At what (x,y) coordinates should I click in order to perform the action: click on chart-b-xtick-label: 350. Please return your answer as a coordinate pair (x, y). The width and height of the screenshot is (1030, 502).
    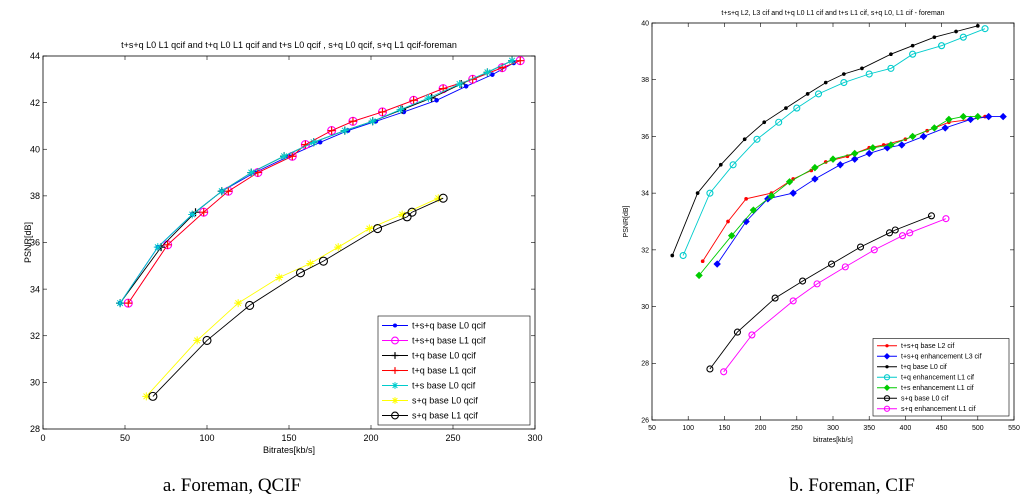
    Looking at the image, I should click on (869, 428).